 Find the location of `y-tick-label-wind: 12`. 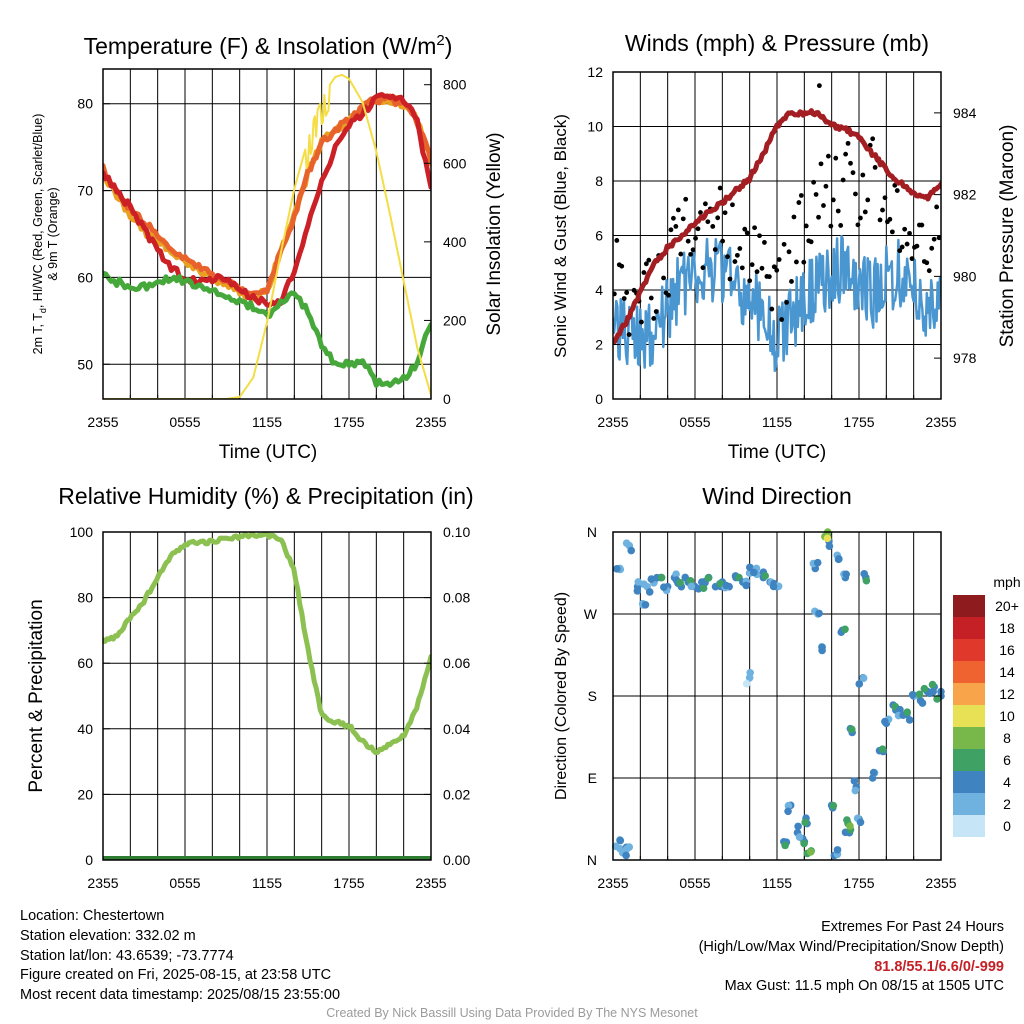

y-tick-label-wind: 12 is located at coordinates (595, 72).